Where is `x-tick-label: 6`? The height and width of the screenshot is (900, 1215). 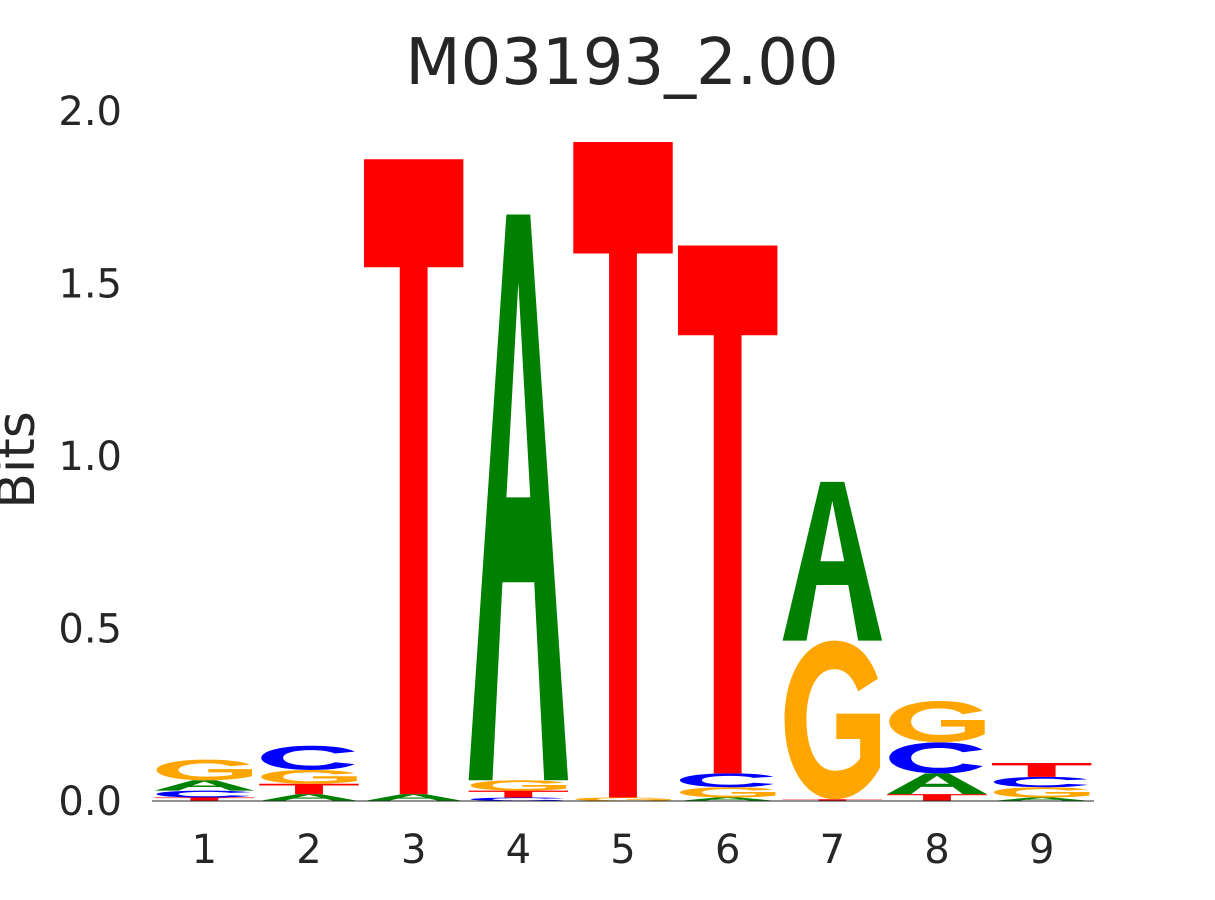 x-tick-label: 6 is located at coordinates (727, 850).